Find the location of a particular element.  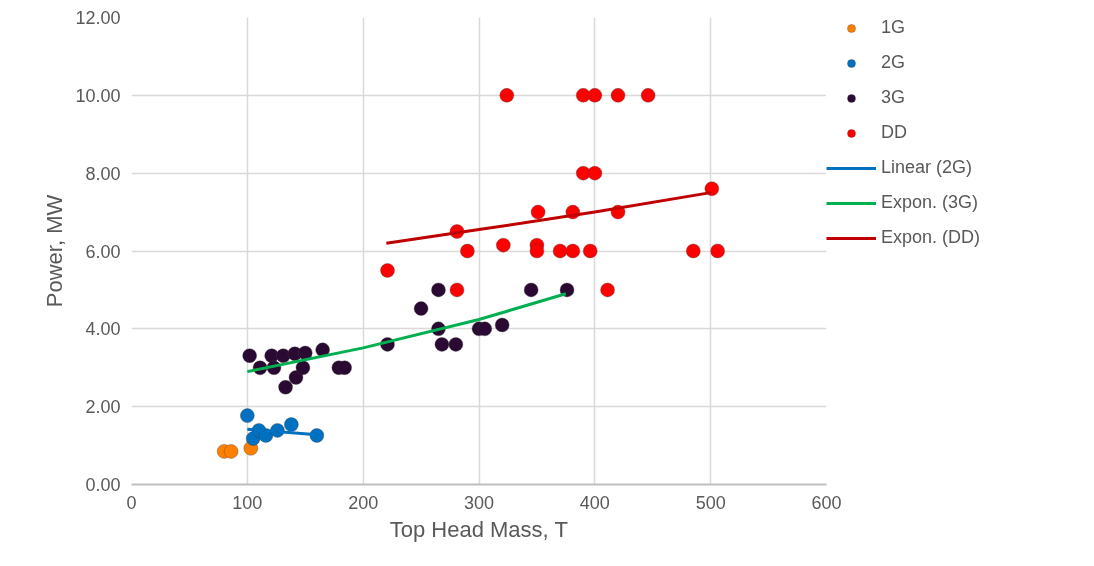

x-tick-label: 400 is located at coordinates (594, 502).